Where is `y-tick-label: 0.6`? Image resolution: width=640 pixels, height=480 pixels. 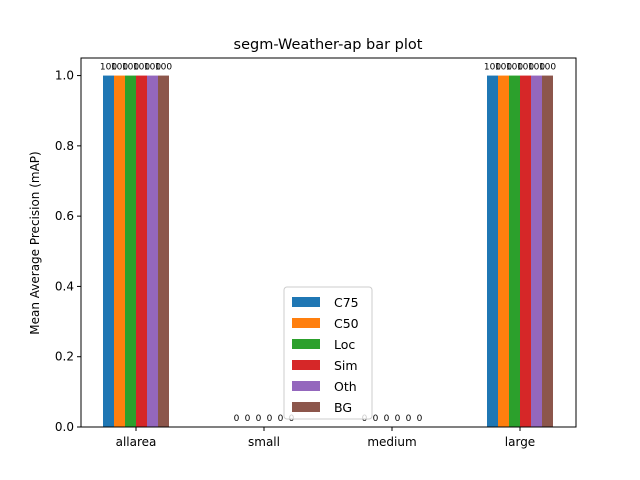
y-tick-label: 0.6 is located at coordinates (64, 216).